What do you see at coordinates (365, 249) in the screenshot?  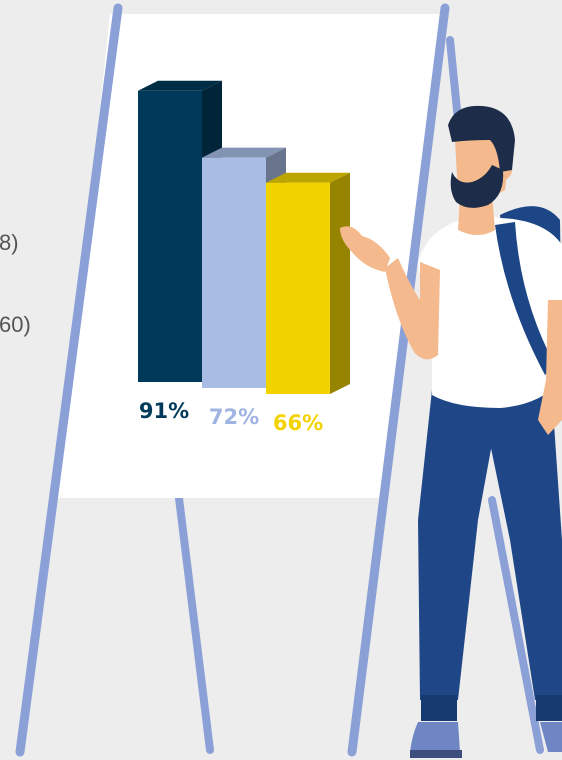 I see `hand-left` at bounding box center [365, 249].